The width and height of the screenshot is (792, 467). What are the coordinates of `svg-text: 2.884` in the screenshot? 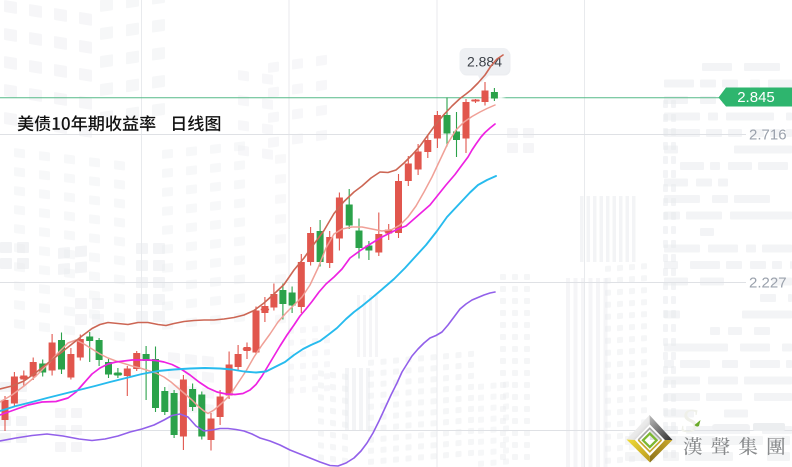 It's located at (484, 62).